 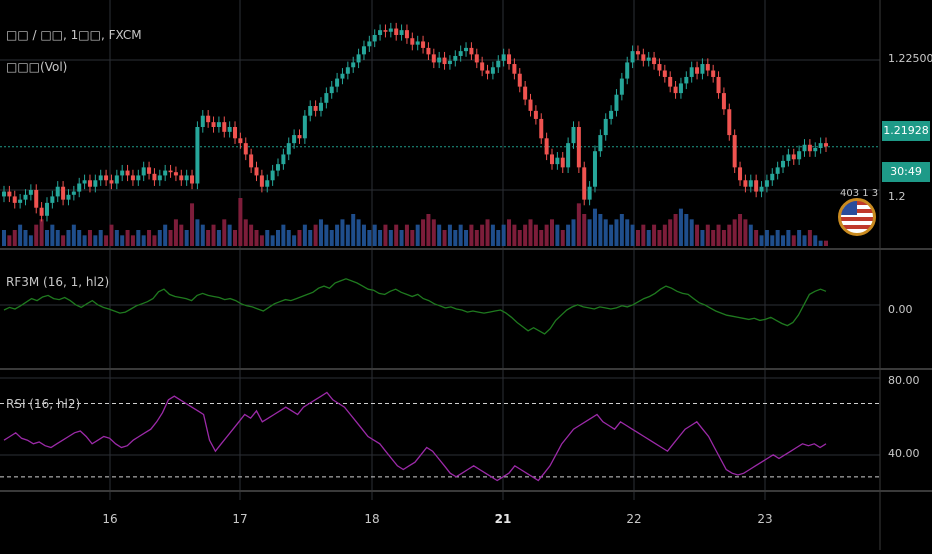 What do you see at coordinates (857, 217) in the screenshot?
I see `flag-emblem-icon` at bounding box center [857, 217].